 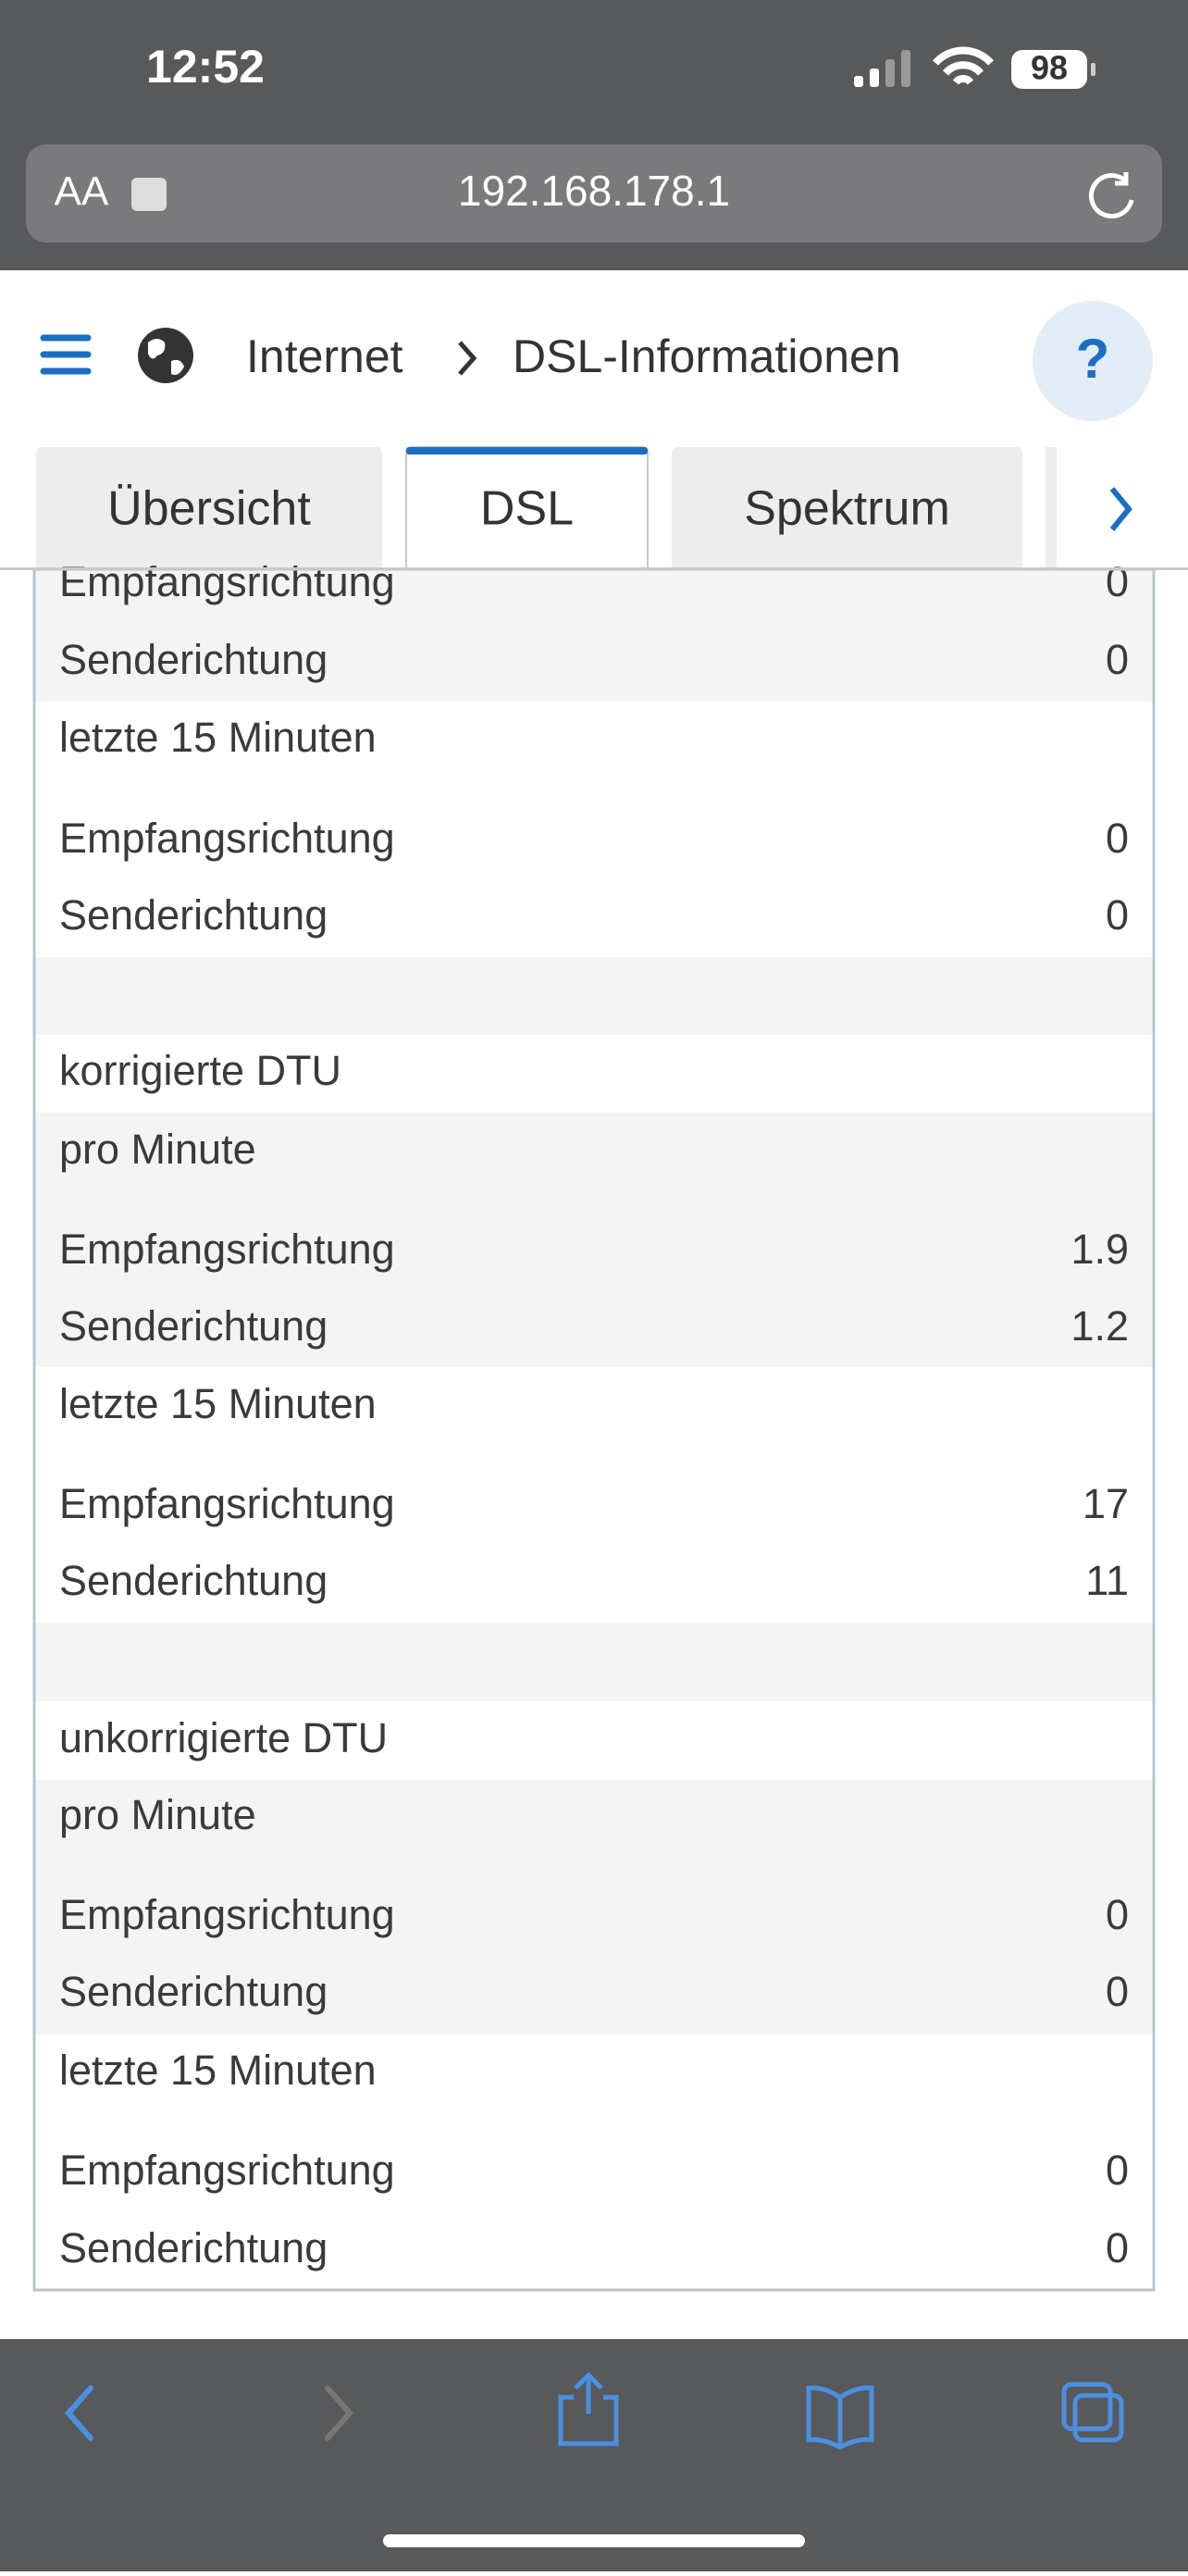 I want to click on breadcrumb-item: DSL-Informationen, so click(x=707, y=356).